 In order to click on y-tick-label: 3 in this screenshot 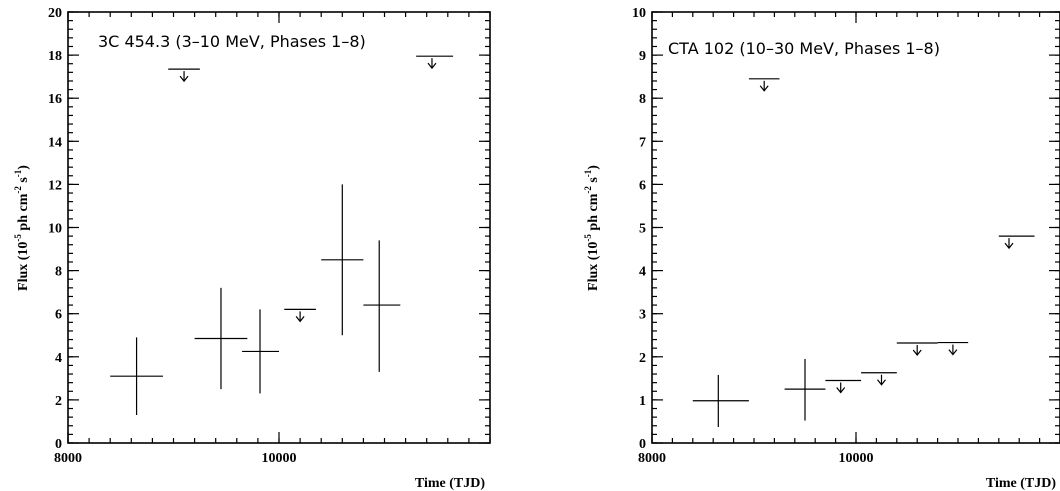, I will do `click(642, 315)`.